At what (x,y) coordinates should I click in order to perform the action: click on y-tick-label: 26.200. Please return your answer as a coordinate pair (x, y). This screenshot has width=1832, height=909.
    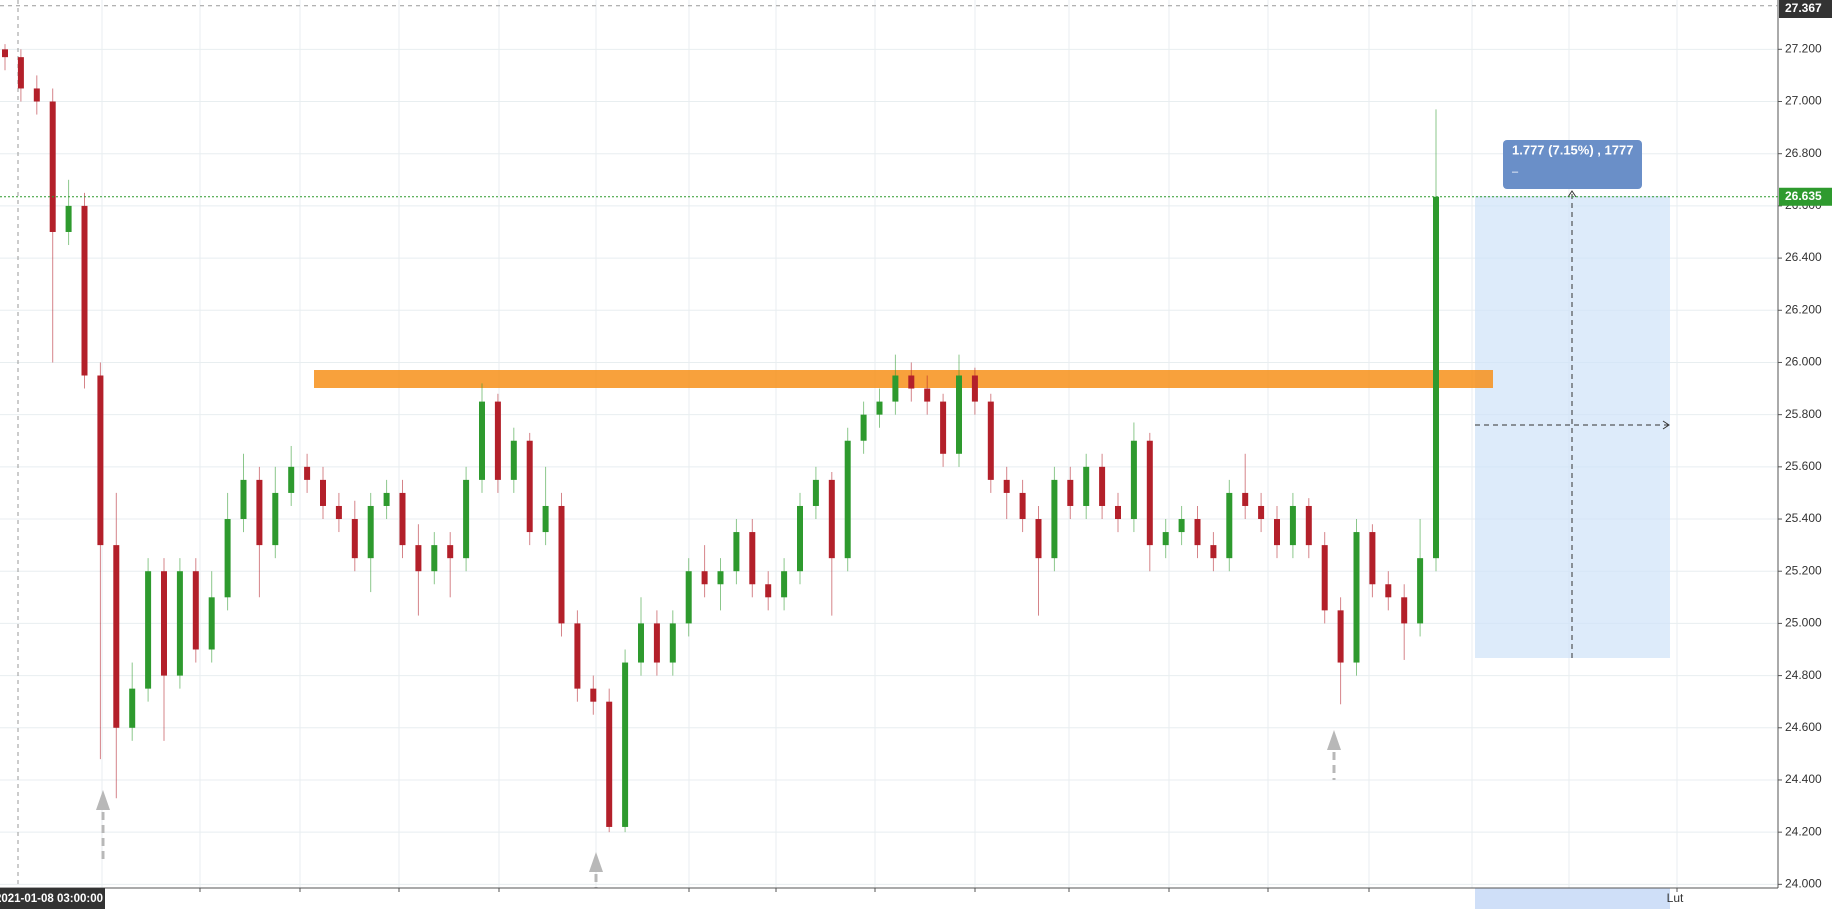
    Looking at the image, I should click on (1803, 309).